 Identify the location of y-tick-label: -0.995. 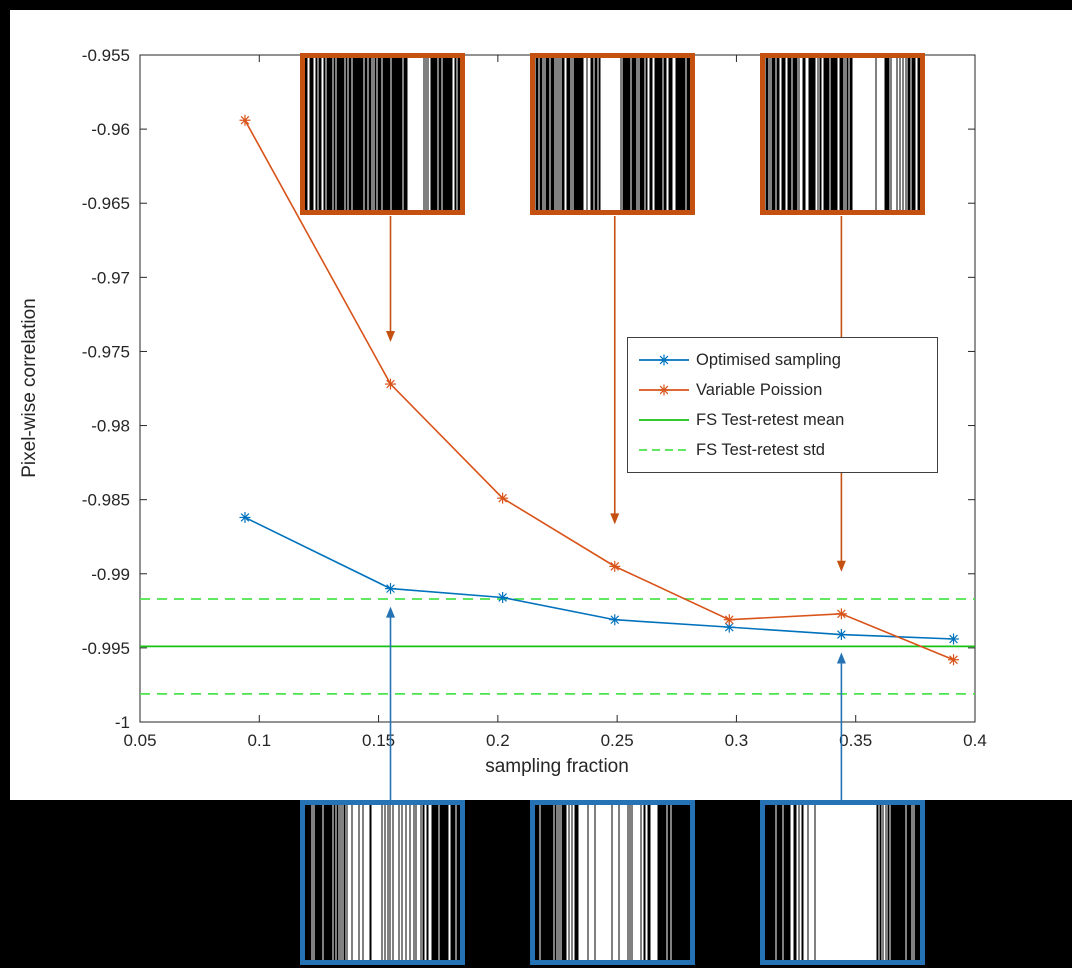
(106, 648).